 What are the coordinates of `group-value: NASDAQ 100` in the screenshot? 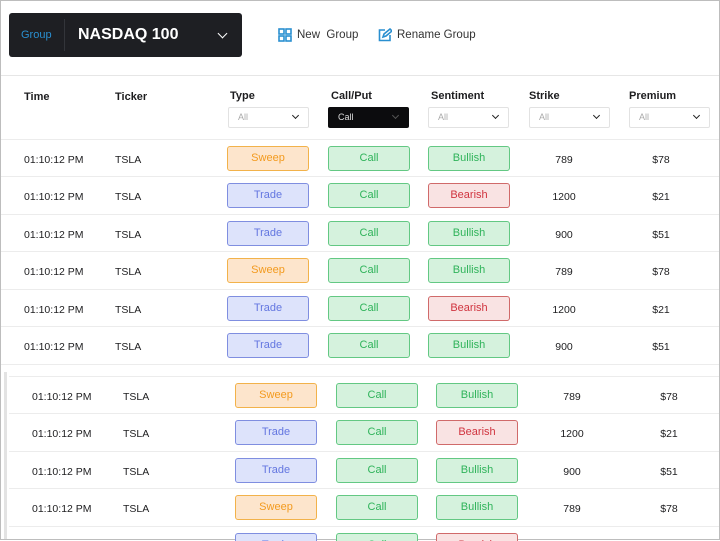 It's located at (142, 35).